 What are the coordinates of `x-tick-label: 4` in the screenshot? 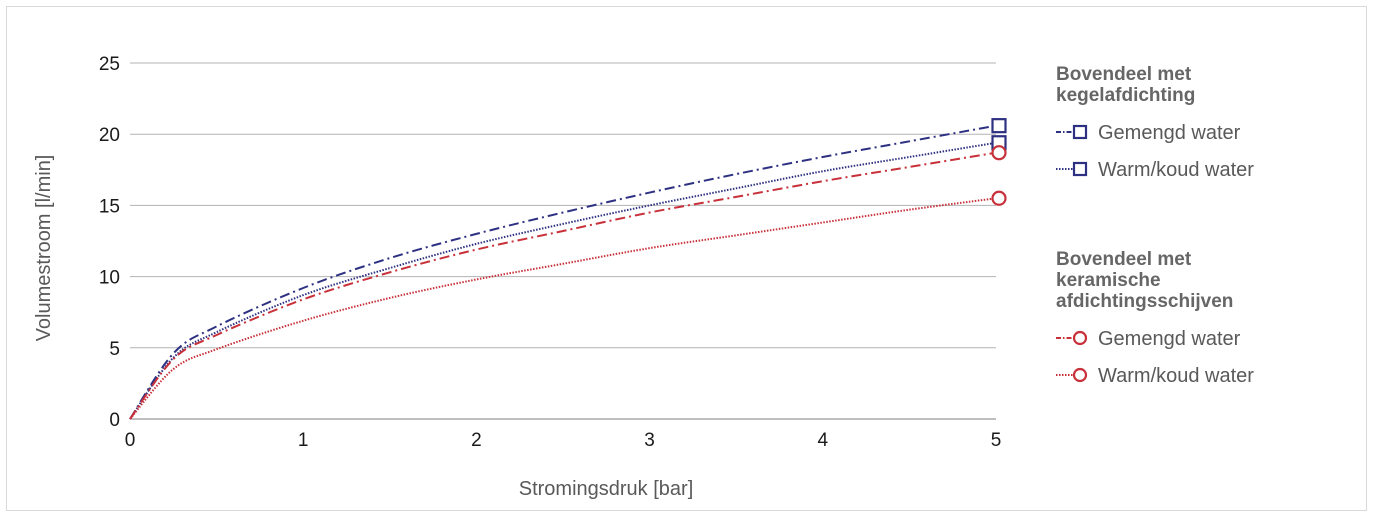 It's located at (823, 440).